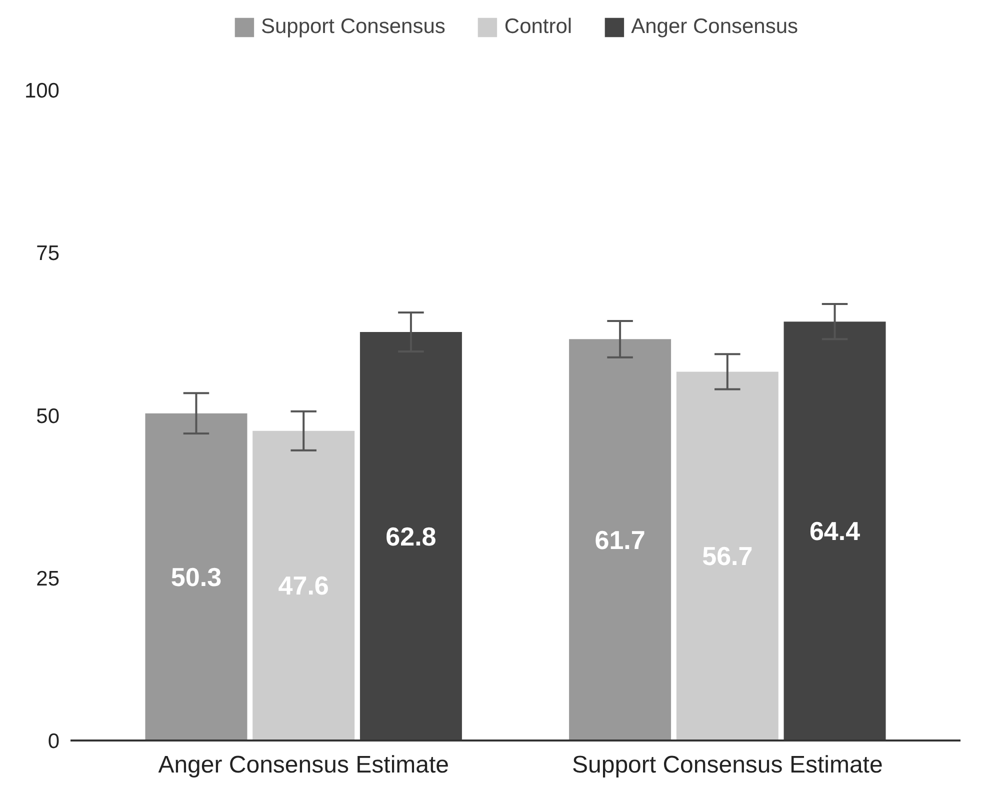 This screenshot has height=810, width=989. I want to click on y-tick-label: 0, so click(54, 741).